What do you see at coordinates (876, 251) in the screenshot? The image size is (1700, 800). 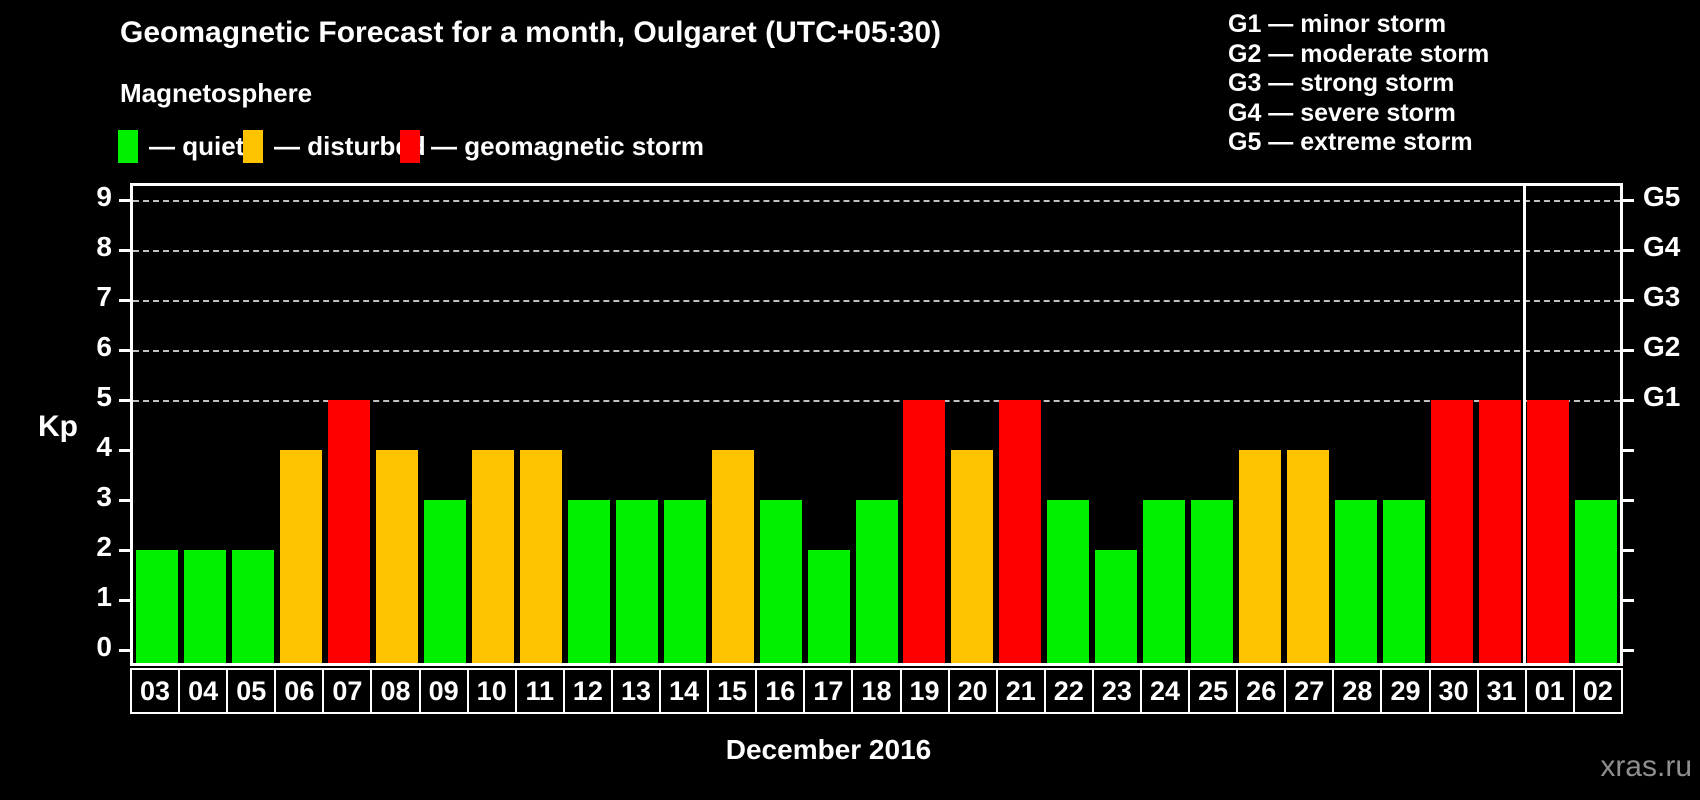 I see `gridline-kp8` at bounding box center [876, 251].